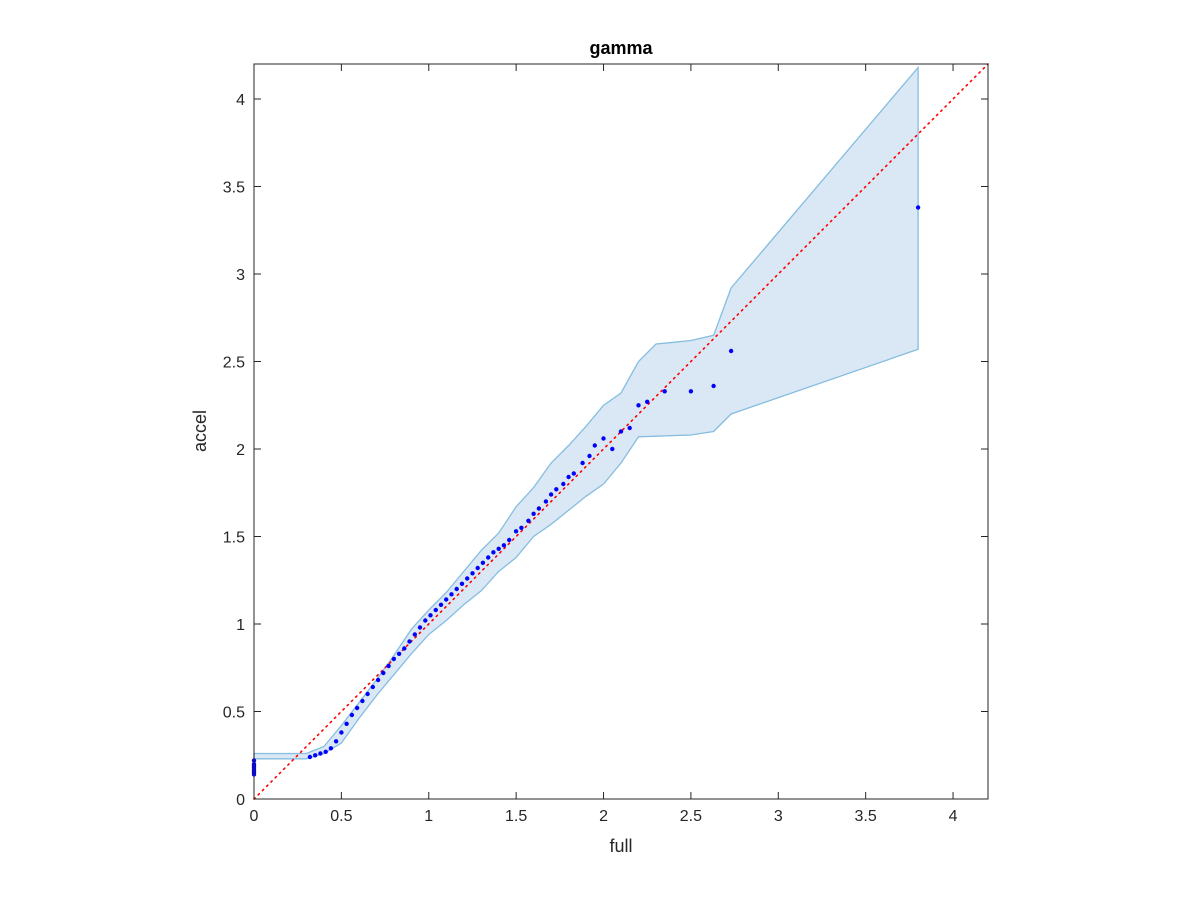 The width and height of the screenshot is (1200, 900). I want to click on x-tick-label: 3, so click(778, 816).